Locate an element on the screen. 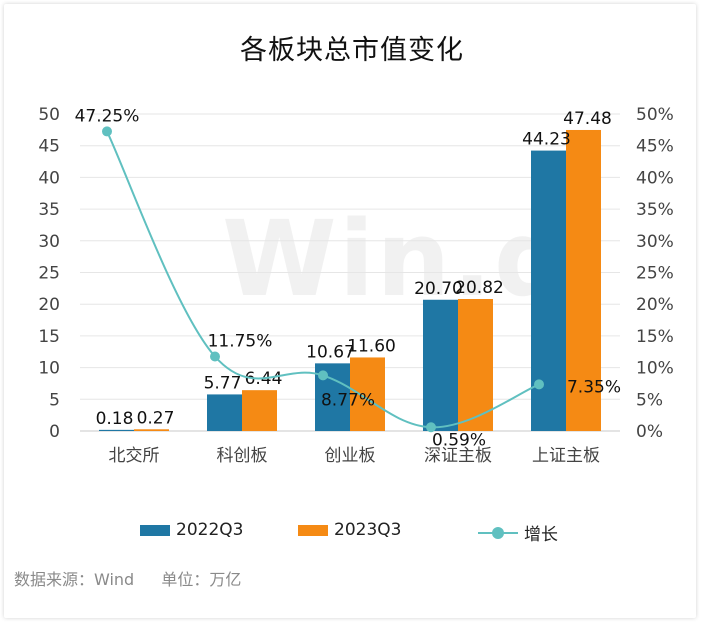 The height and width of the screenshot is (626, 704). y-left-tick-label: 30 is located at coordinates (49, 242).